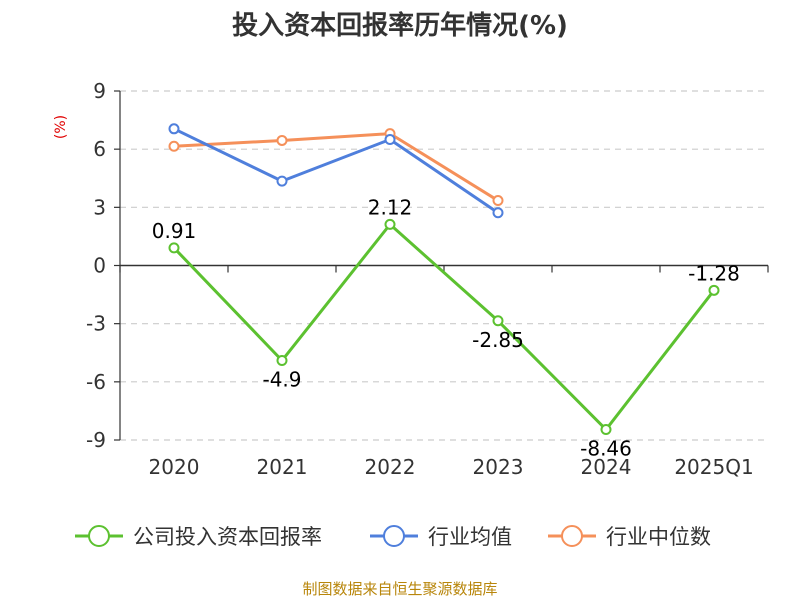  What do you see at coordinates (390, 467) in the screenshot?
I see `x-tick-label-2022: 2022` at bounding box center [390, 467].